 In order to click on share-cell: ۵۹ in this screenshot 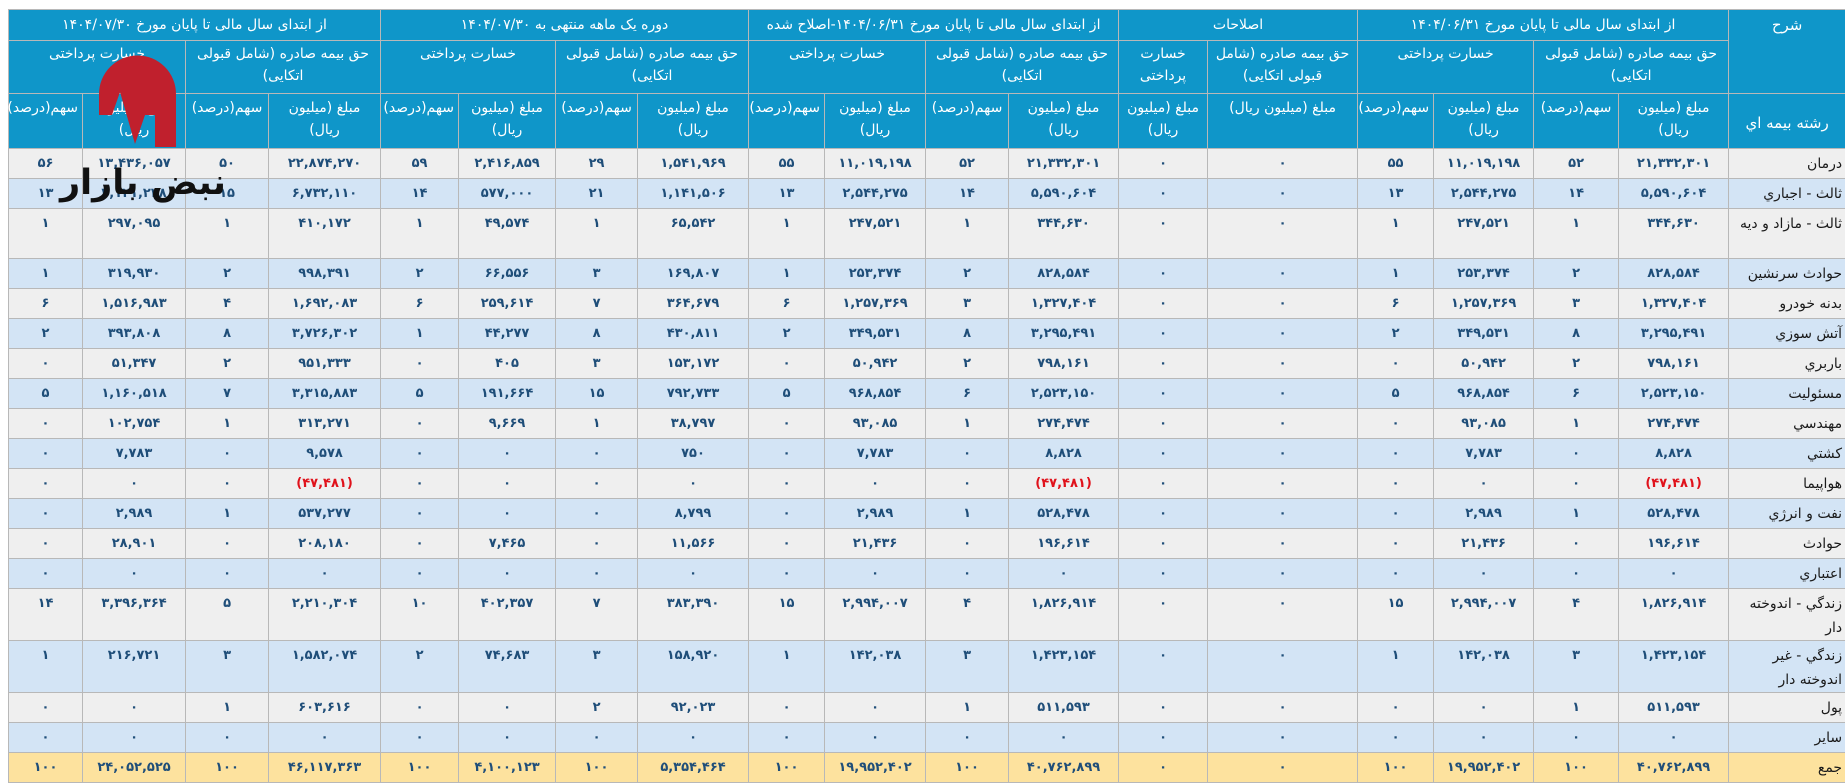, I will do `click(420, 164)`.